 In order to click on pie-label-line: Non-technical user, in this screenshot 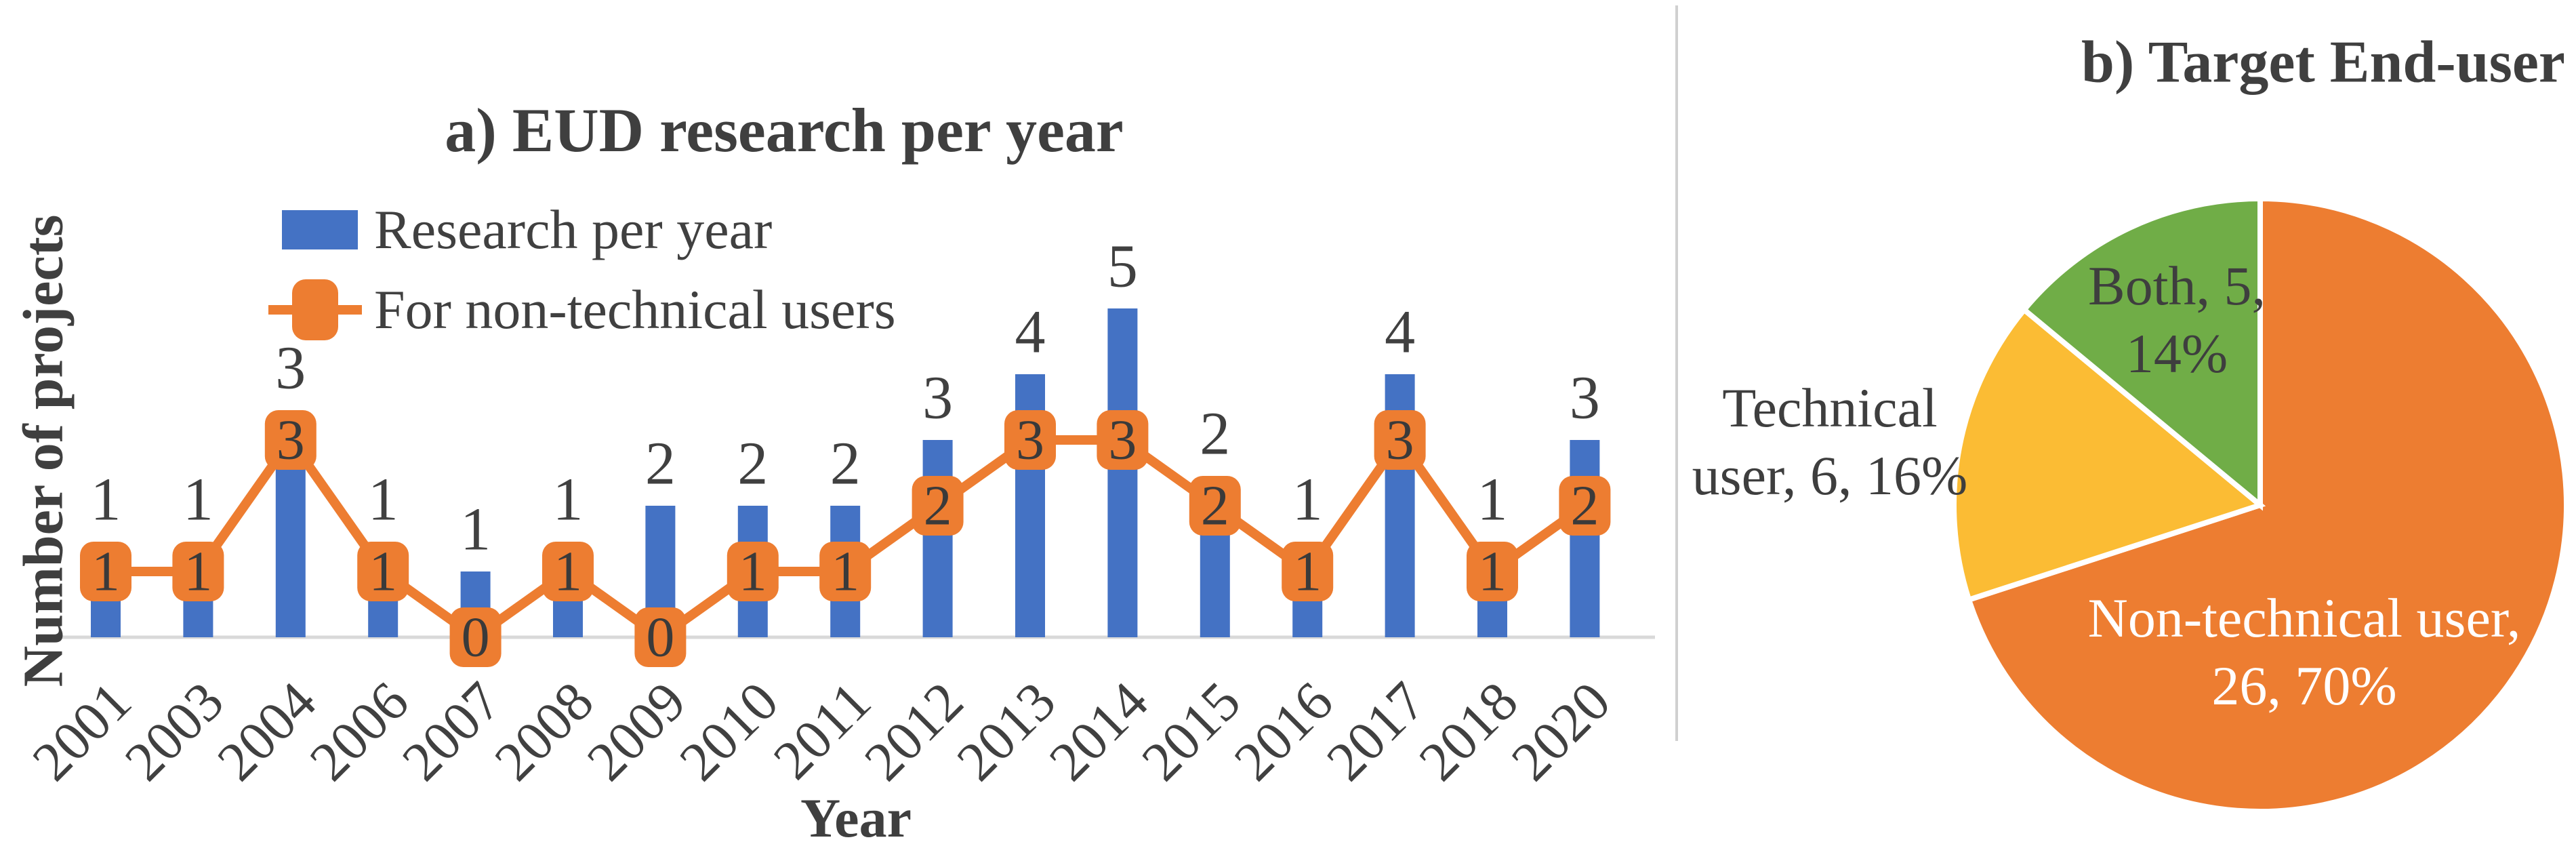, I will do `click(2304, 617)`.